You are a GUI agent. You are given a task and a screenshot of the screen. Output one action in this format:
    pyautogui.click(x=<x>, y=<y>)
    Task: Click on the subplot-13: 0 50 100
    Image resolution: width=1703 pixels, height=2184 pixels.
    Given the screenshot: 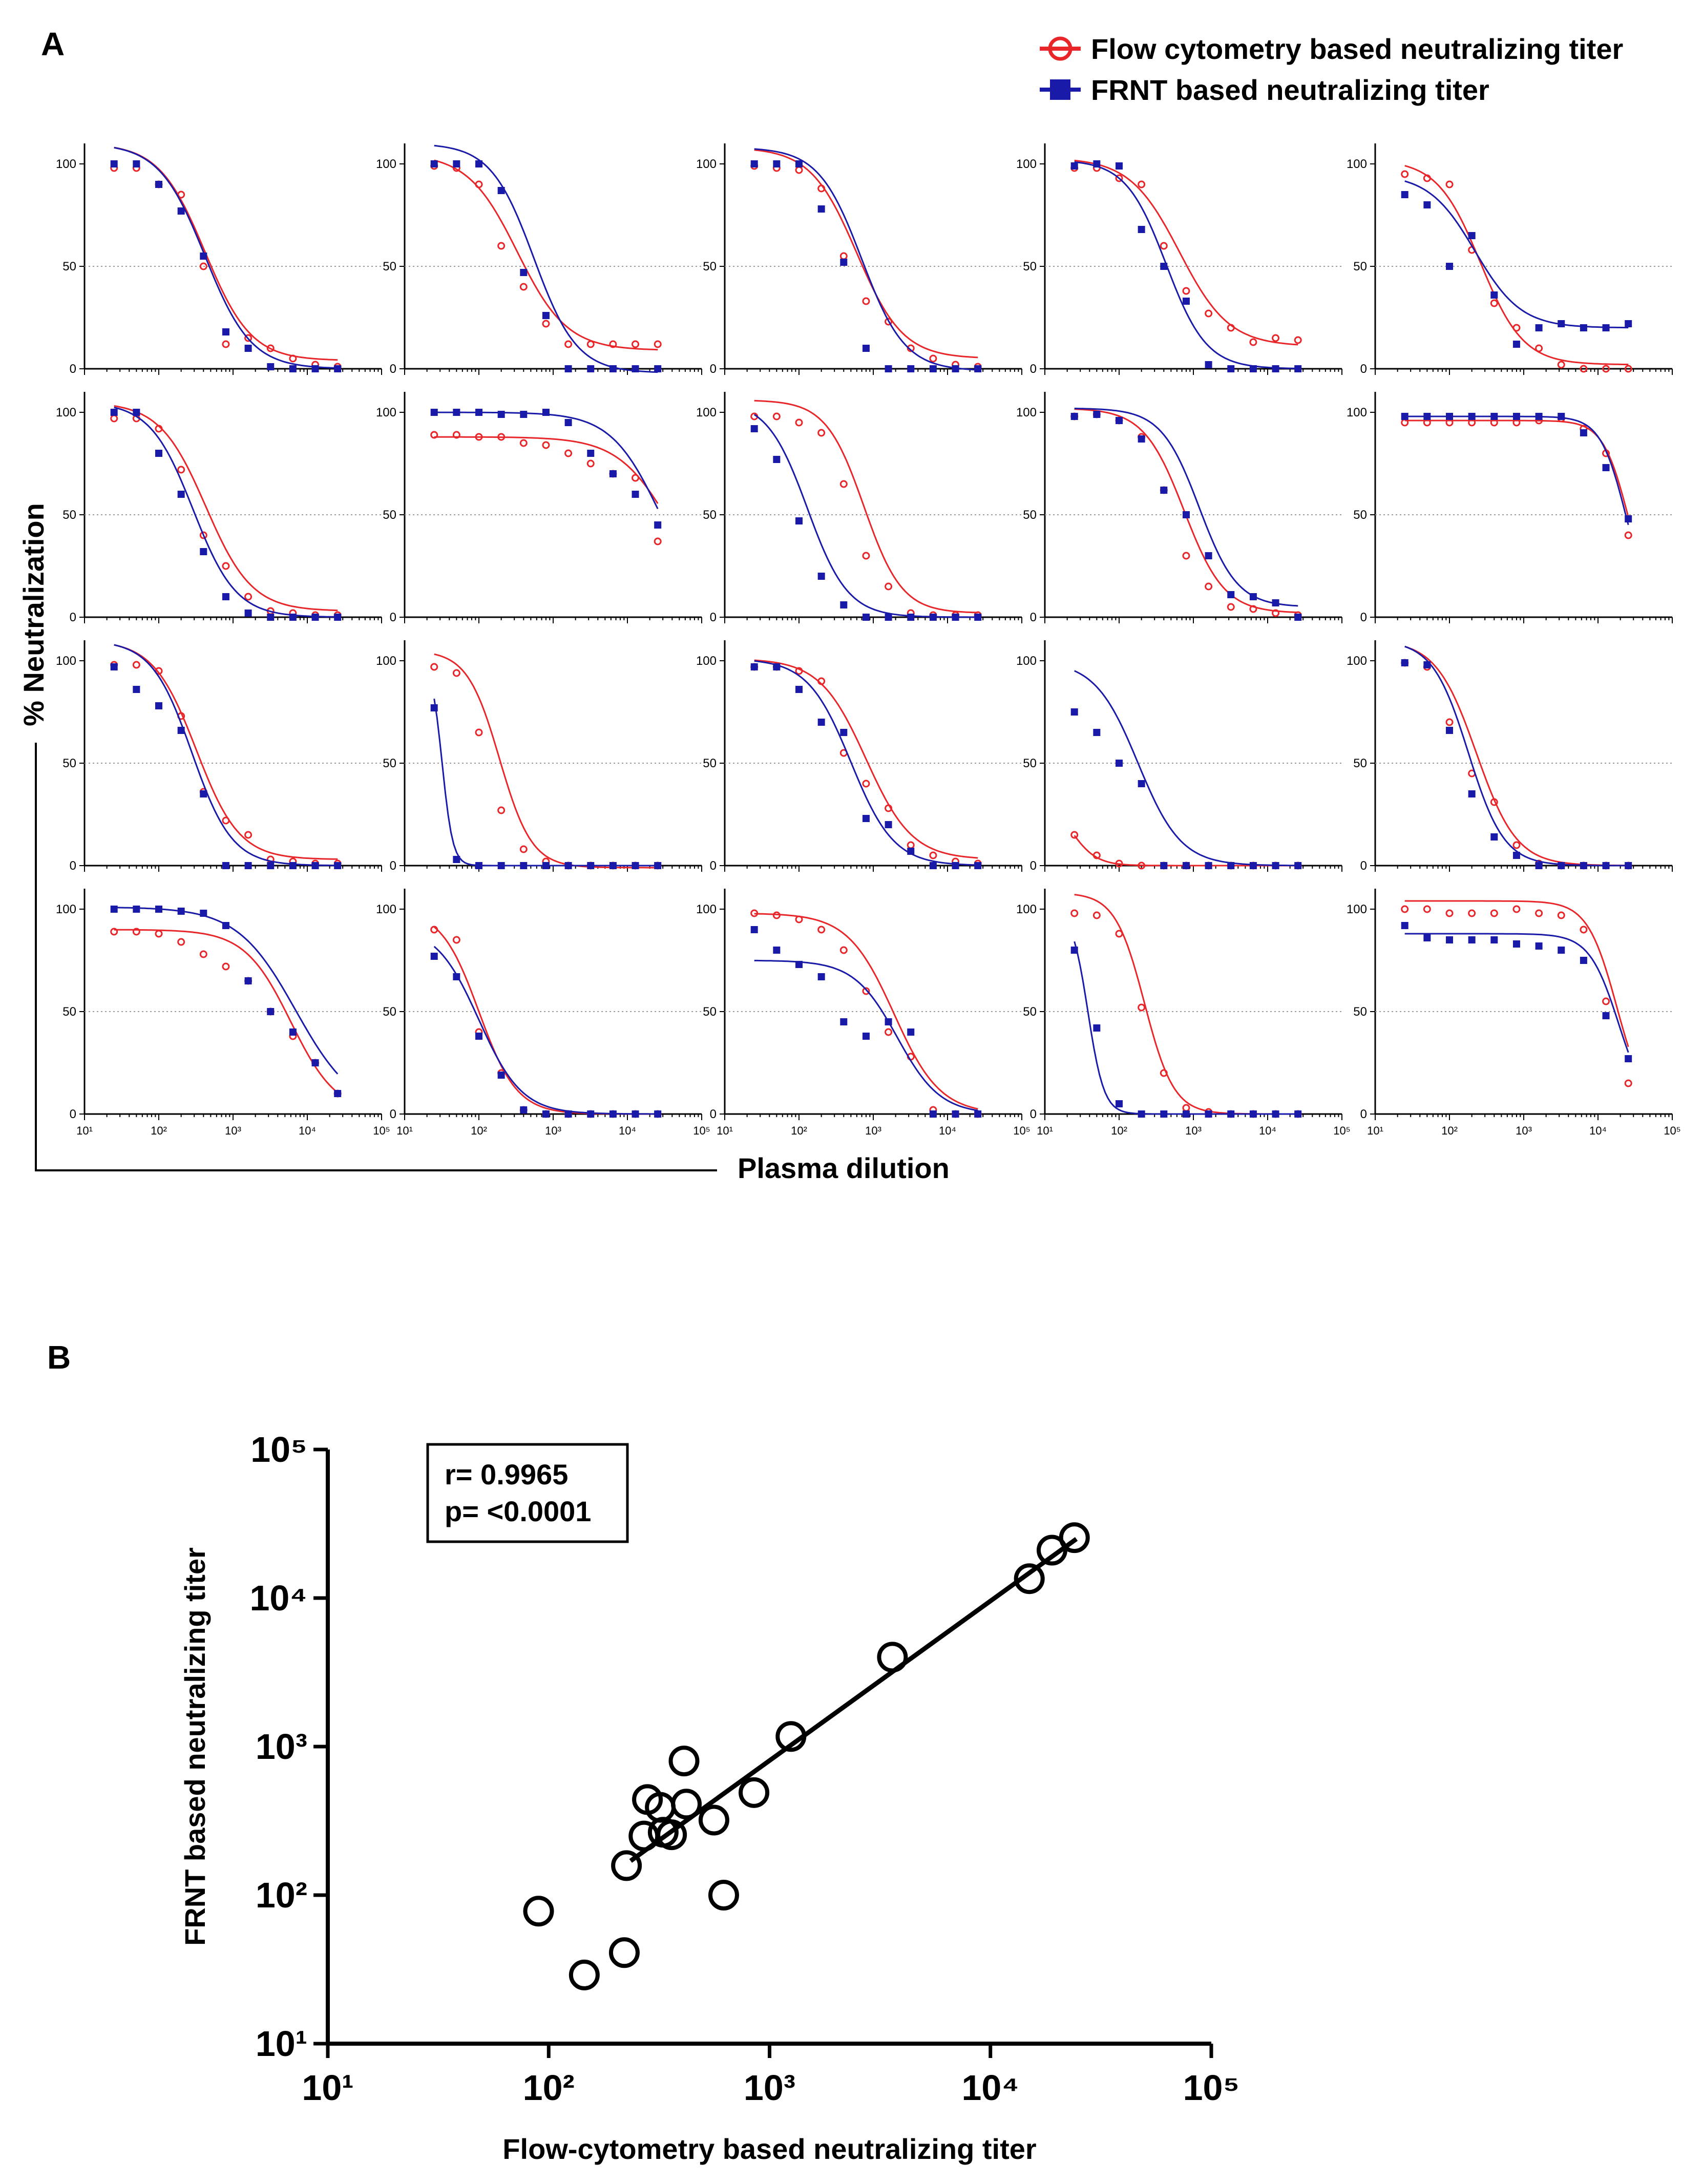 What is the action you would take?
    pyautogui.click(x=859, y=756)
    